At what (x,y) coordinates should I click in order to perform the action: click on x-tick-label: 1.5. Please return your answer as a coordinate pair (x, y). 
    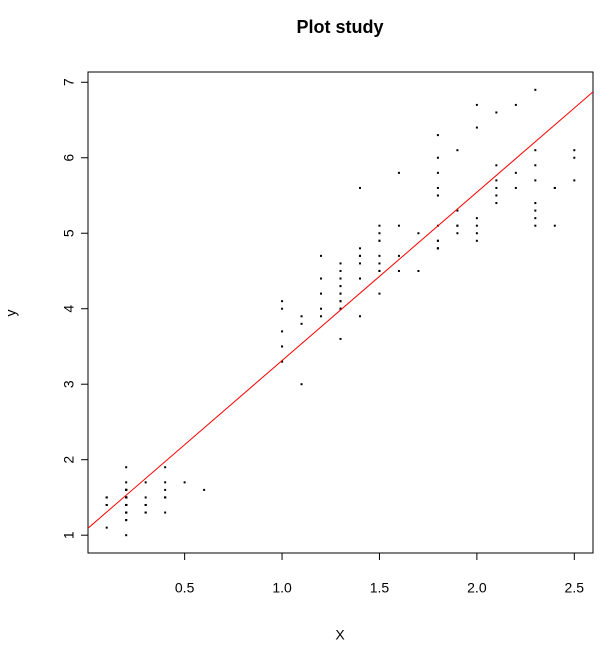
    Looking at the image, I should click on (380, 588).